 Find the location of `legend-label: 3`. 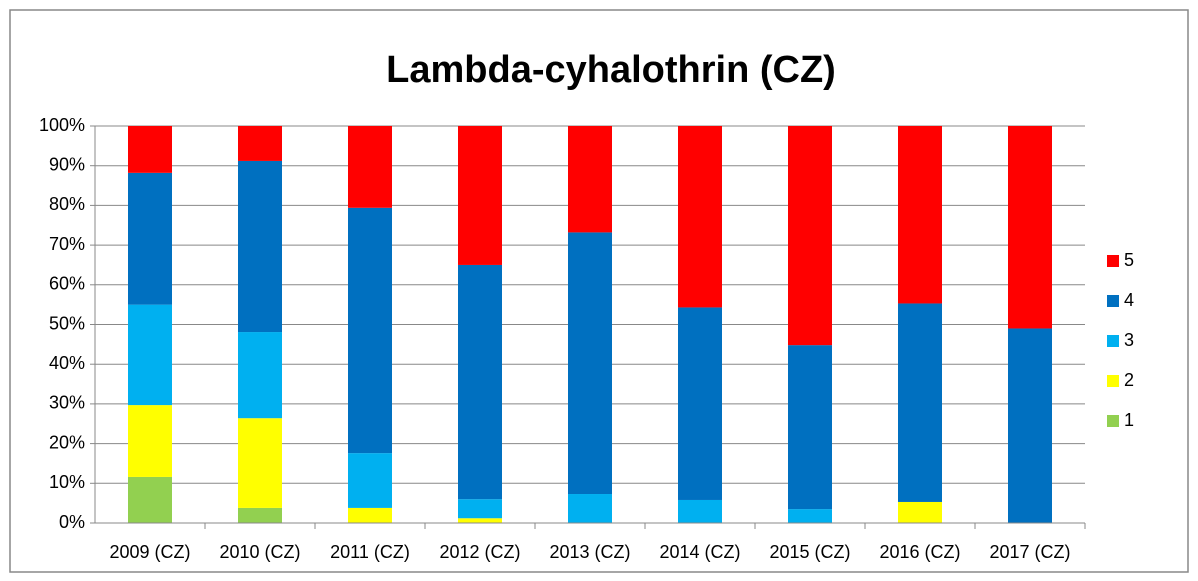

legend-label: 3 is located at coordinates (1129, 340).